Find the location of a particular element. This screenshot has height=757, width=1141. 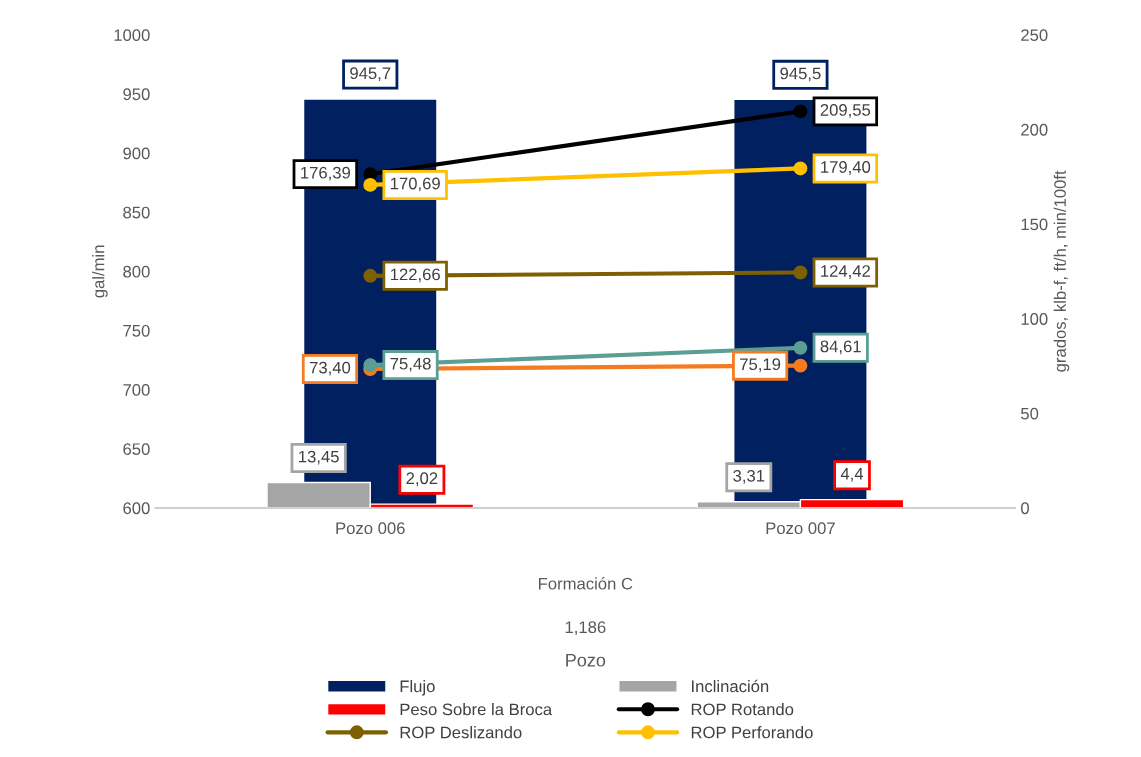

y-tick-label: 950 is located at coordinates (136, 94).